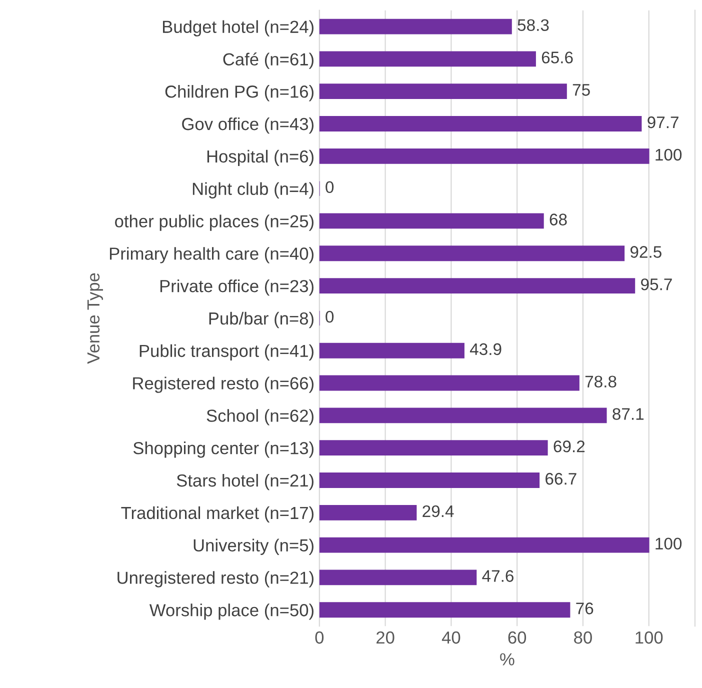 This screenshot has height=688, width=702. Describe the element at coordinates (260, 158) in the screenshot. I see `y-tick-label: Hospital (n=6)` at that location.